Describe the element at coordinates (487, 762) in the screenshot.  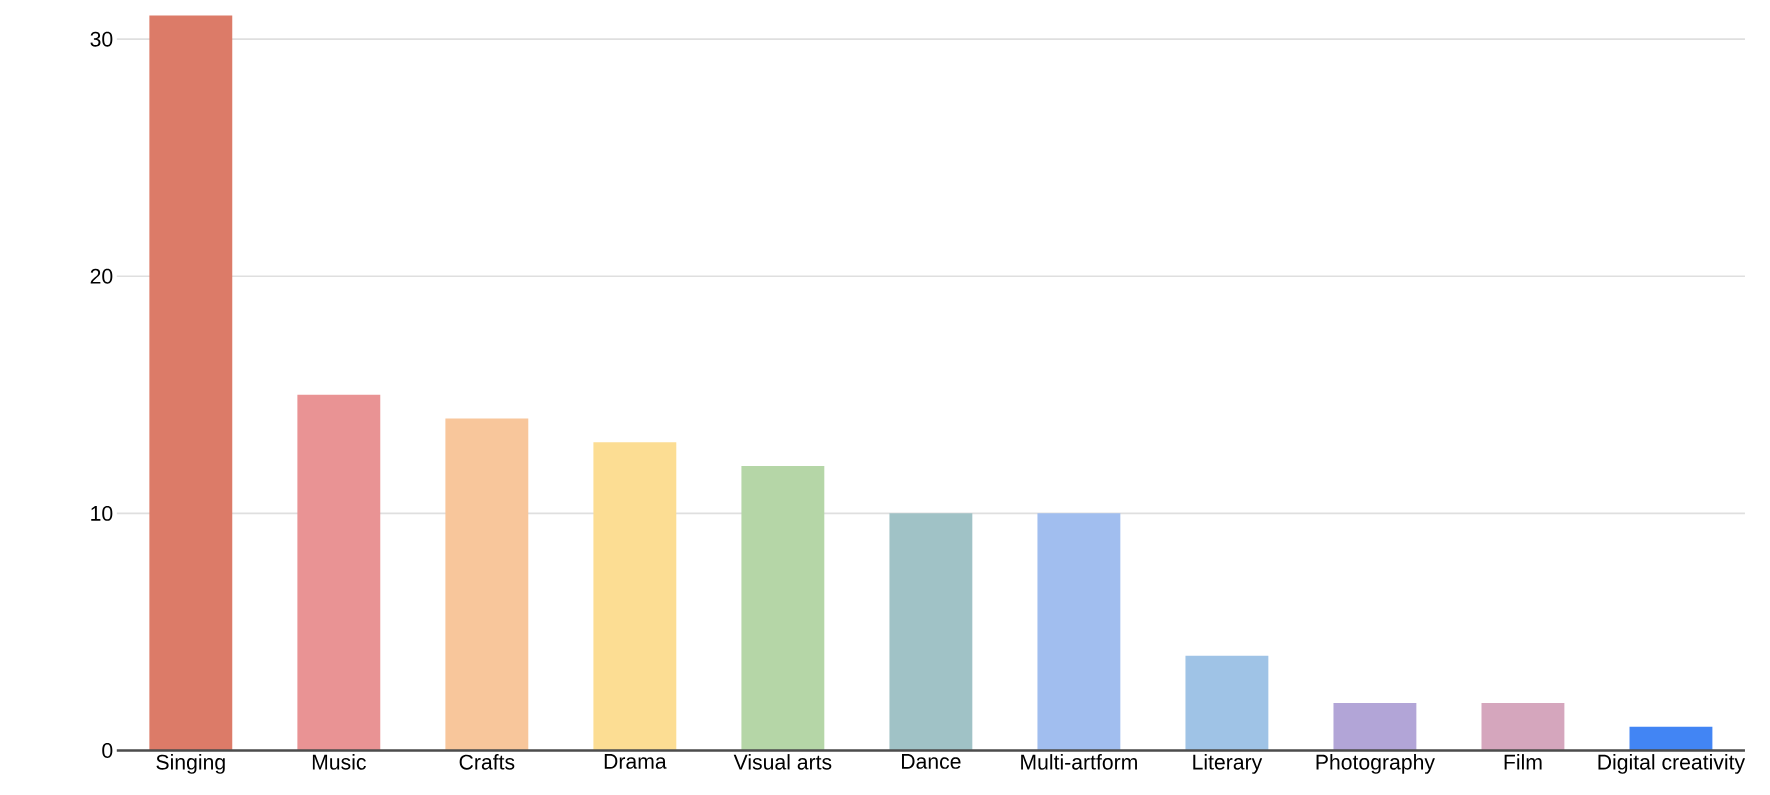
I see `x-tick-label: Crafts` at that location.